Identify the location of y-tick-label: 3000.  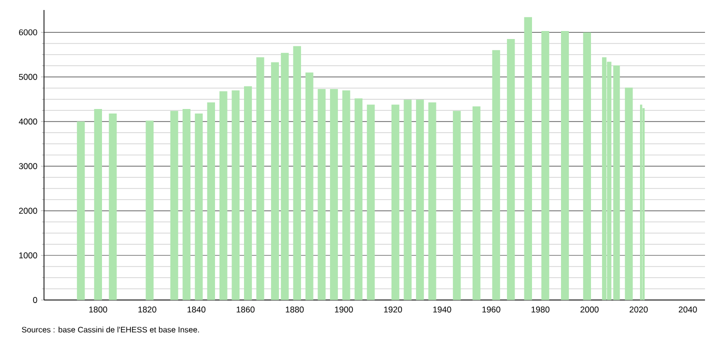
(28, 166).